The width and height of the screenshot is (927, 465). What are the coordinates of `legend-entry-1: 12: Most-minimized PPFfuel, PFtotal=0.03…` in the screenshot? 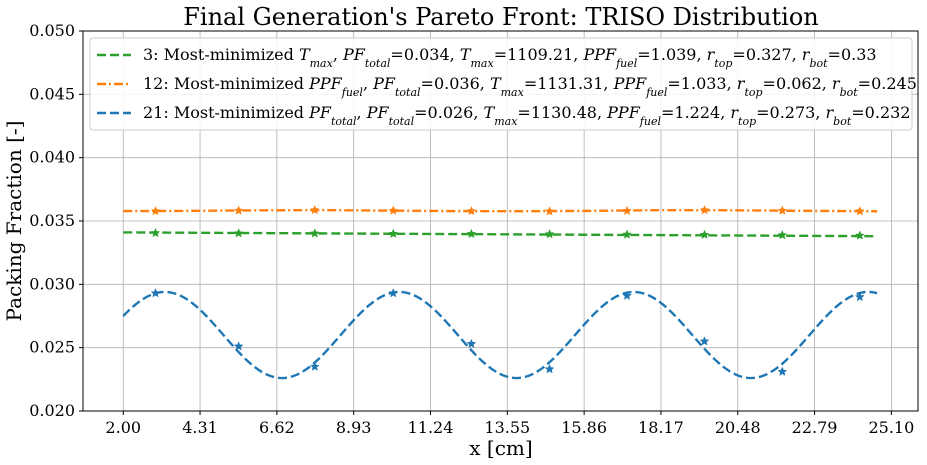 It's located at (530, 86).